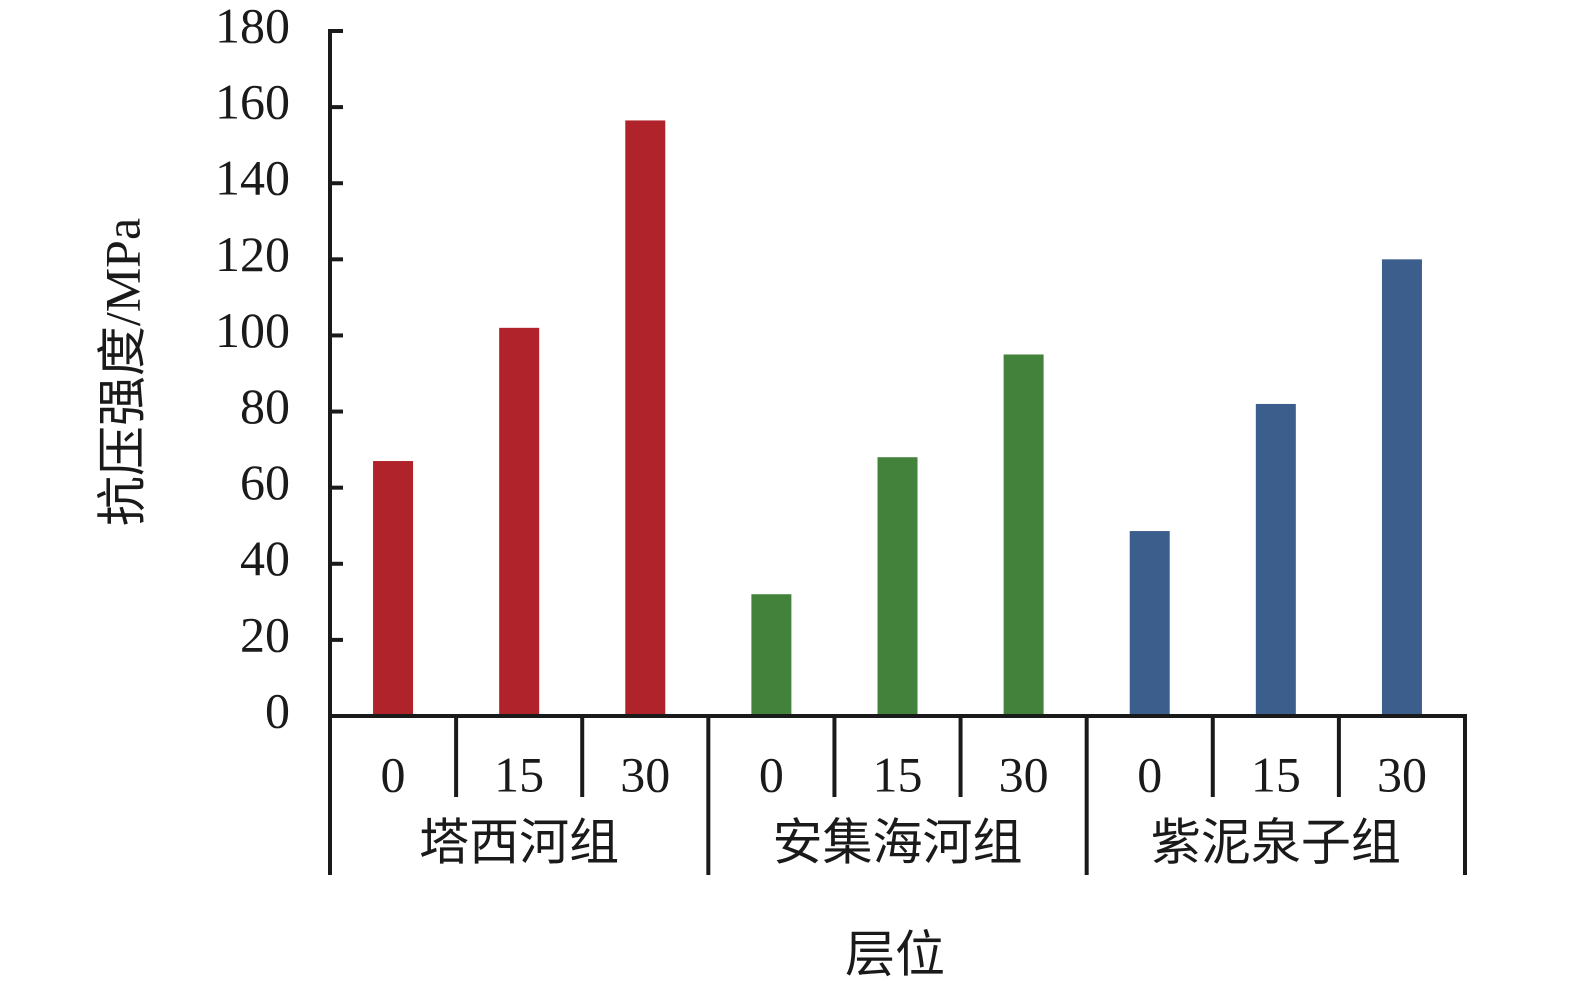 The image size is (1575, 1002). Describe the element at coordinates (277, 710) in the screenshot. I see `y-tick-label: 0` at that location.